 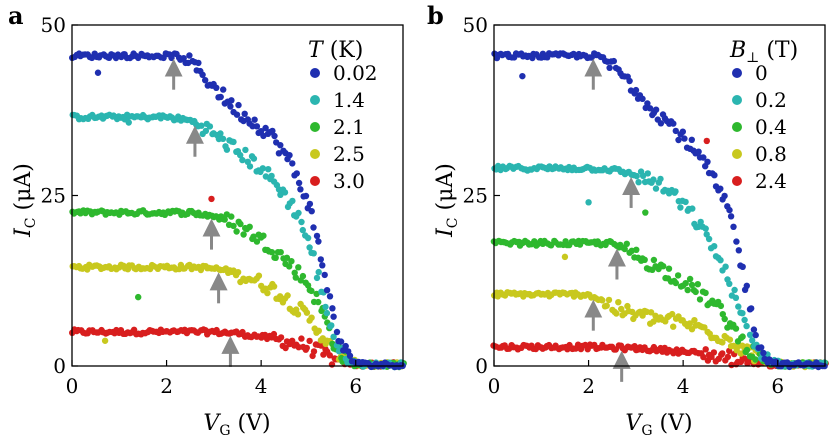 What do you see at coordinates (72, 386) in the screenshot?
I see `x-tick-label: 0` at bounding box center [72, 386].